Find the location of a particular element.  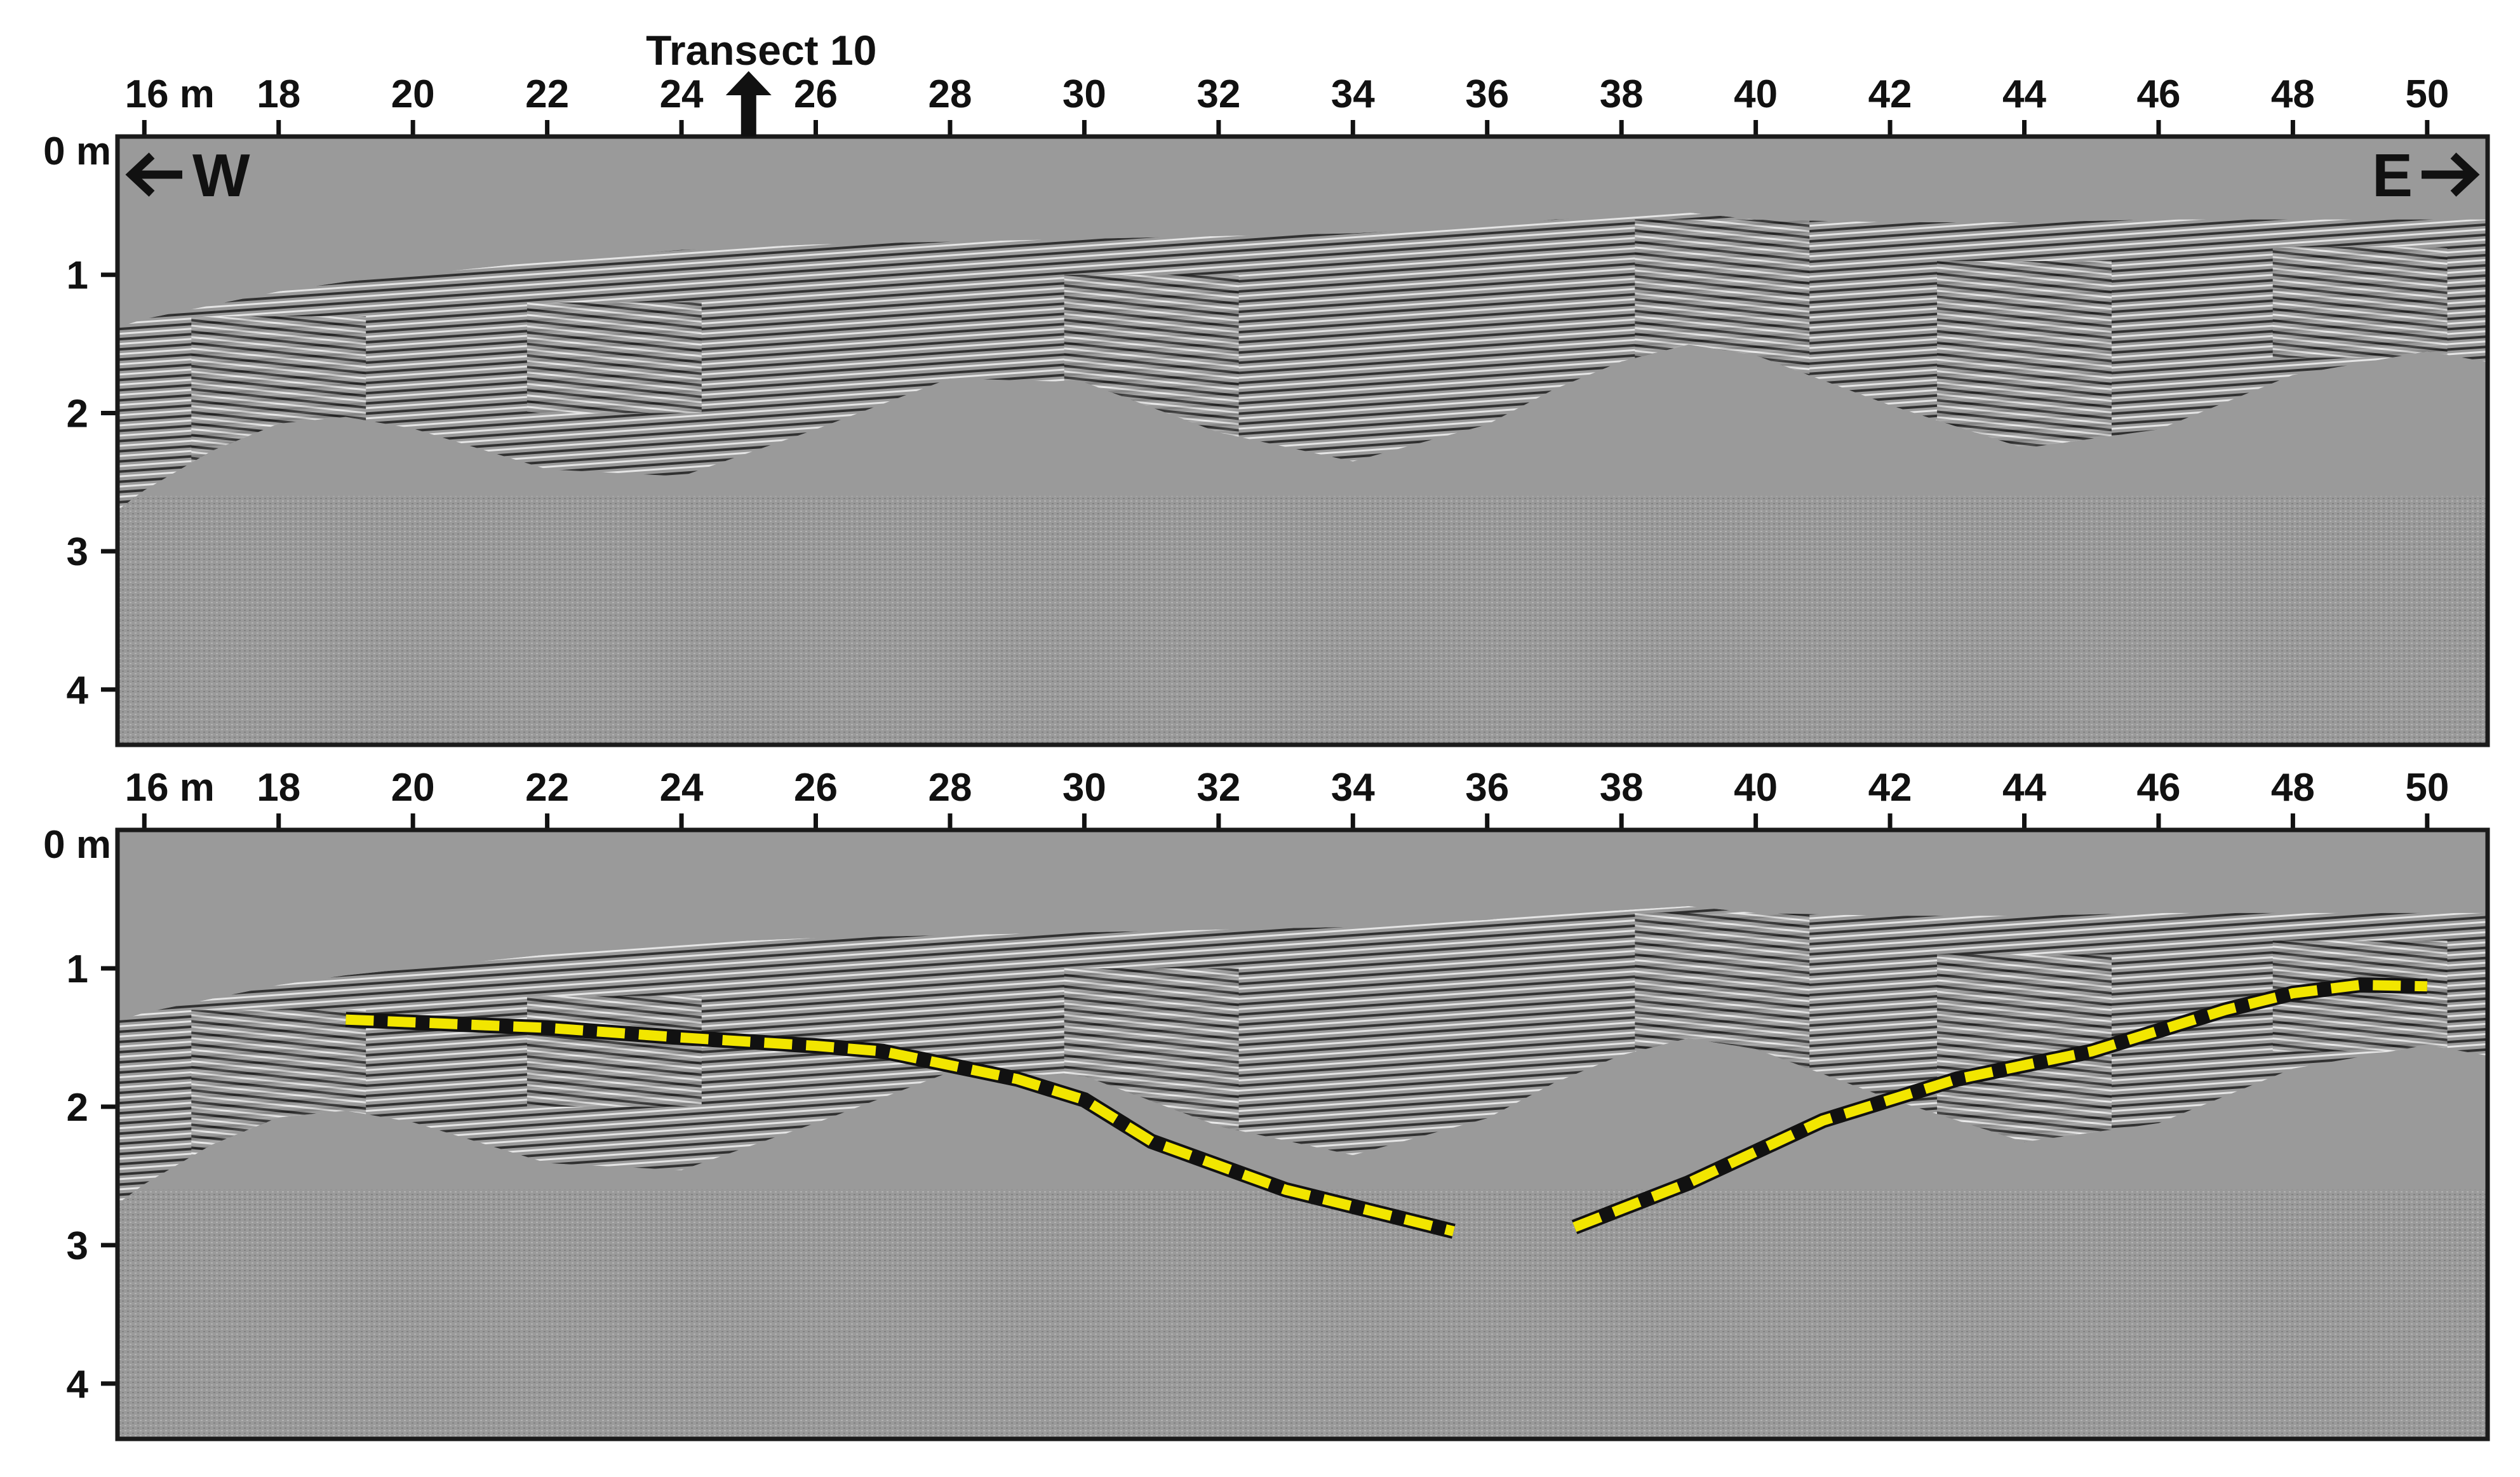

top-panel-y-axis: 0 m 1 2 3 4 is located at coordinates (80, 421).